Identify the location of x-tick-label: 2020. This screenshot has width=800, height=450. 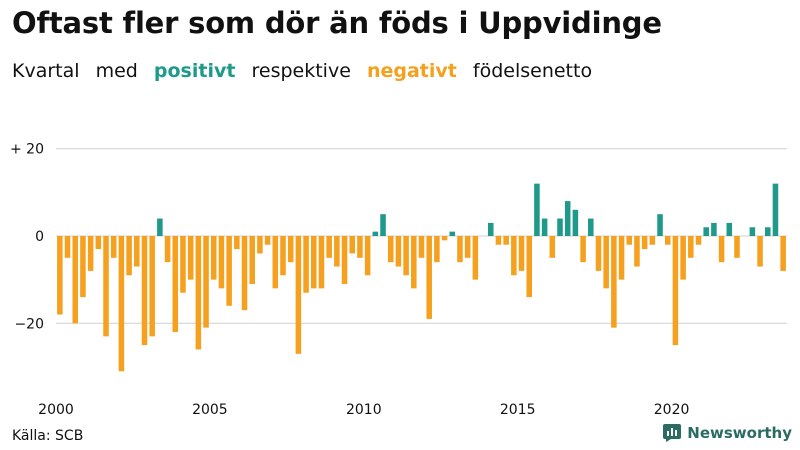
(672, 410).